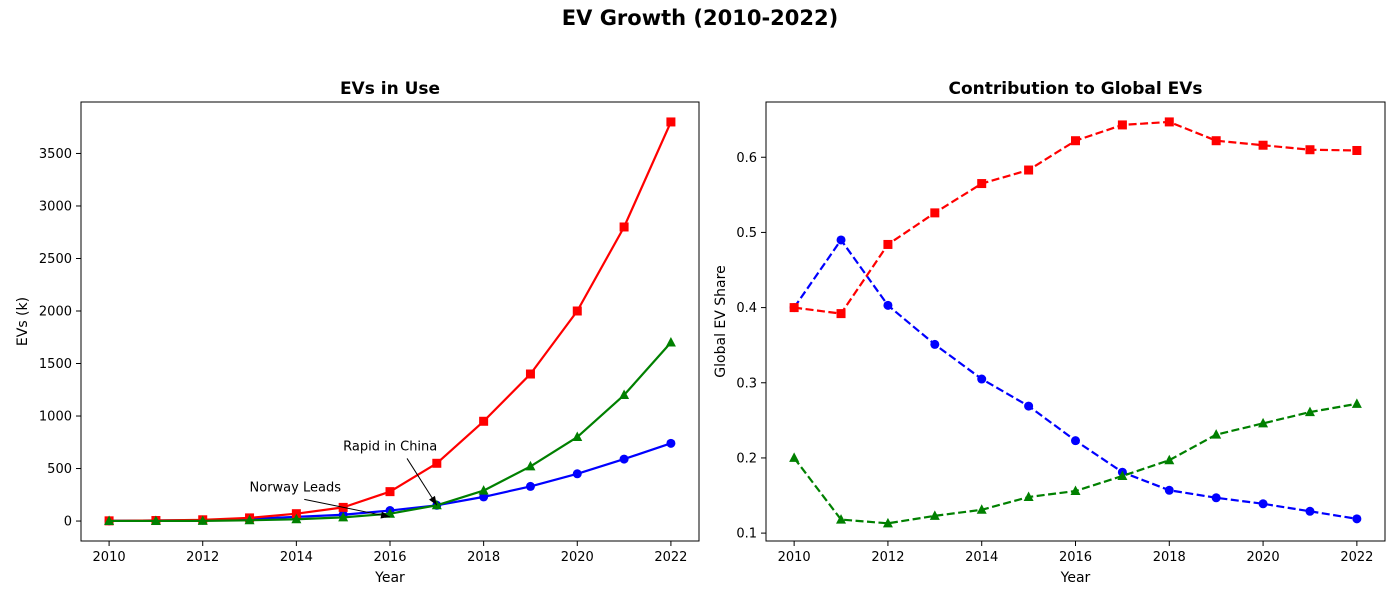 Image resolution: width=1400 pixels, height=600 pixels. Describe the element at coordinates (746, 534) in the screenshot. I see `y-tick-label: 0.1` at that location.